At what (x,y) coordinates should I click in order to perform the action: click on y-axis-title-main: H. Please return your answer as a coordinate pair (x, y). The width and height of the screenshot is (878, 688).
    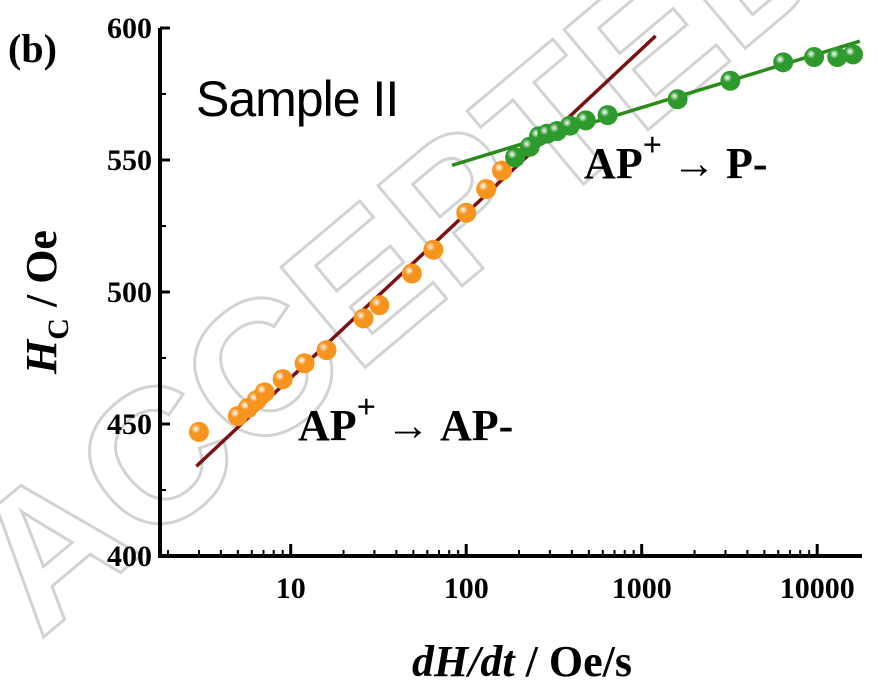
    Looking at the image, I should click on (41, 356).